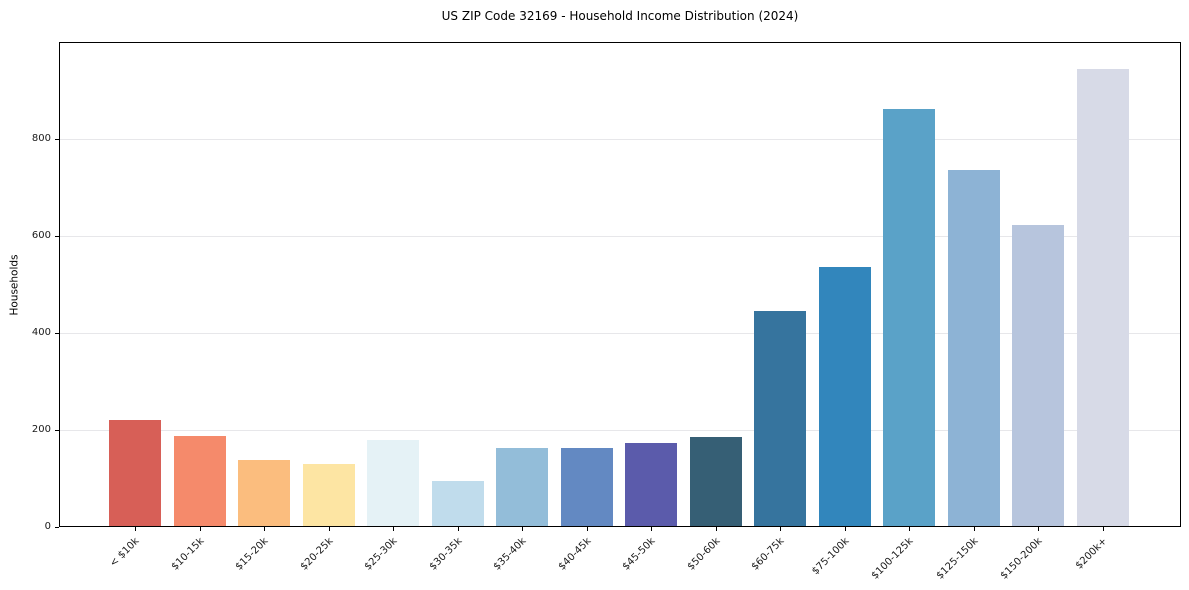 The height and width of the screenshot is (590, 1189). Describe the element at coordinates (199, 480) in the screenshot. I see `bar-$10-15k` at that location.